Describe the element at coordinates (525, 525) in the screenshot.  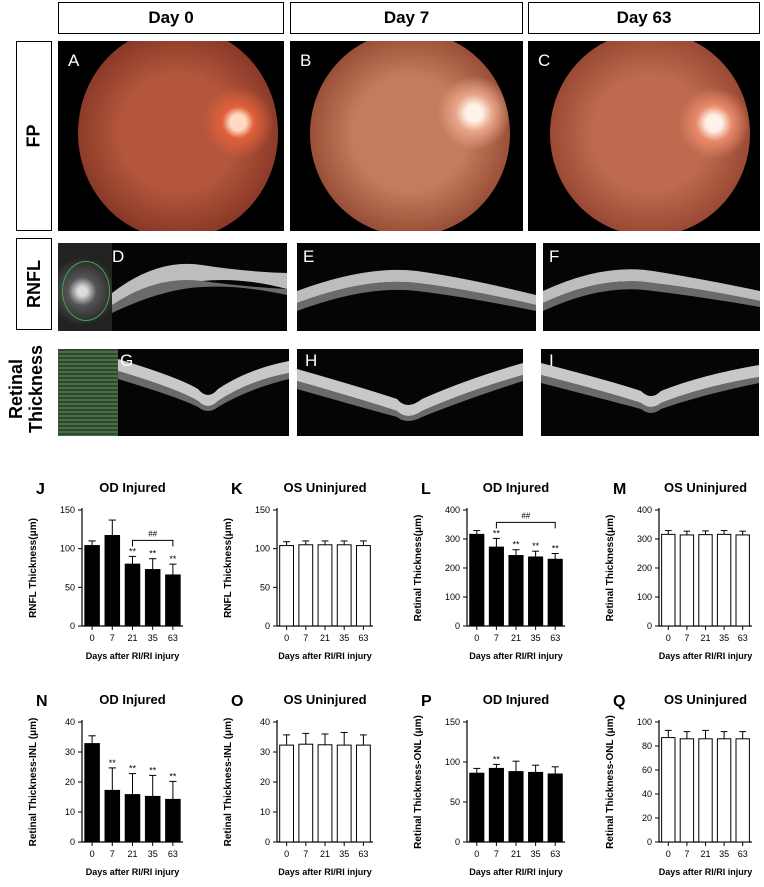
I see `significance-bracket` at that location.